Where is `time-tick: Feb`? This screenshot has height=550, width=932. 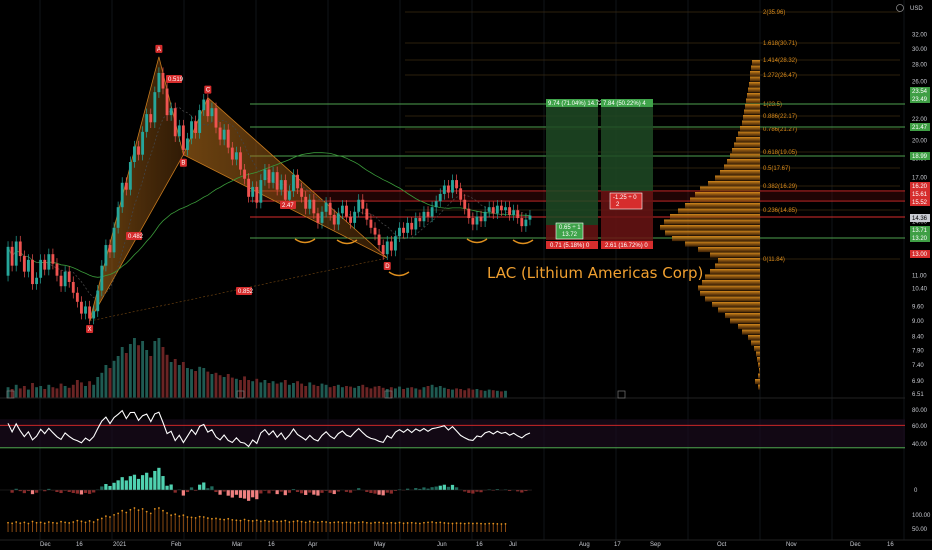 time-tick: Feb is located at coordinates (176, 545).